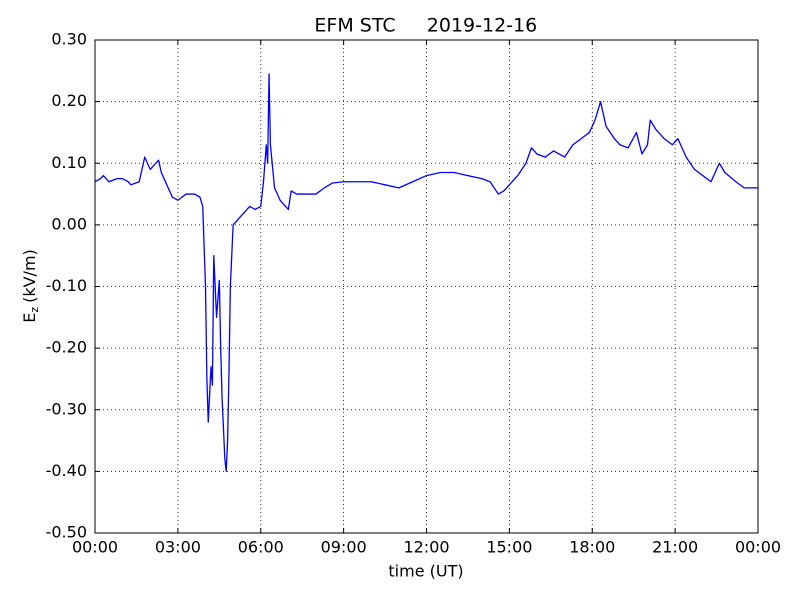  Describe the element at coordinates (675, 547) in the screenshot. I see `x-tick-label: 21:00` at that location.